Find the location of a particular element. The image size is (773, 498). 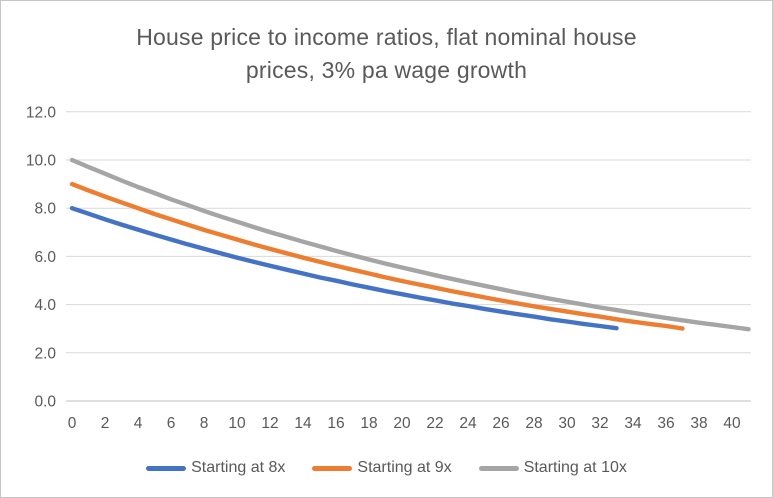

x-tick-label: 2 is located at coordinates (105, 423).